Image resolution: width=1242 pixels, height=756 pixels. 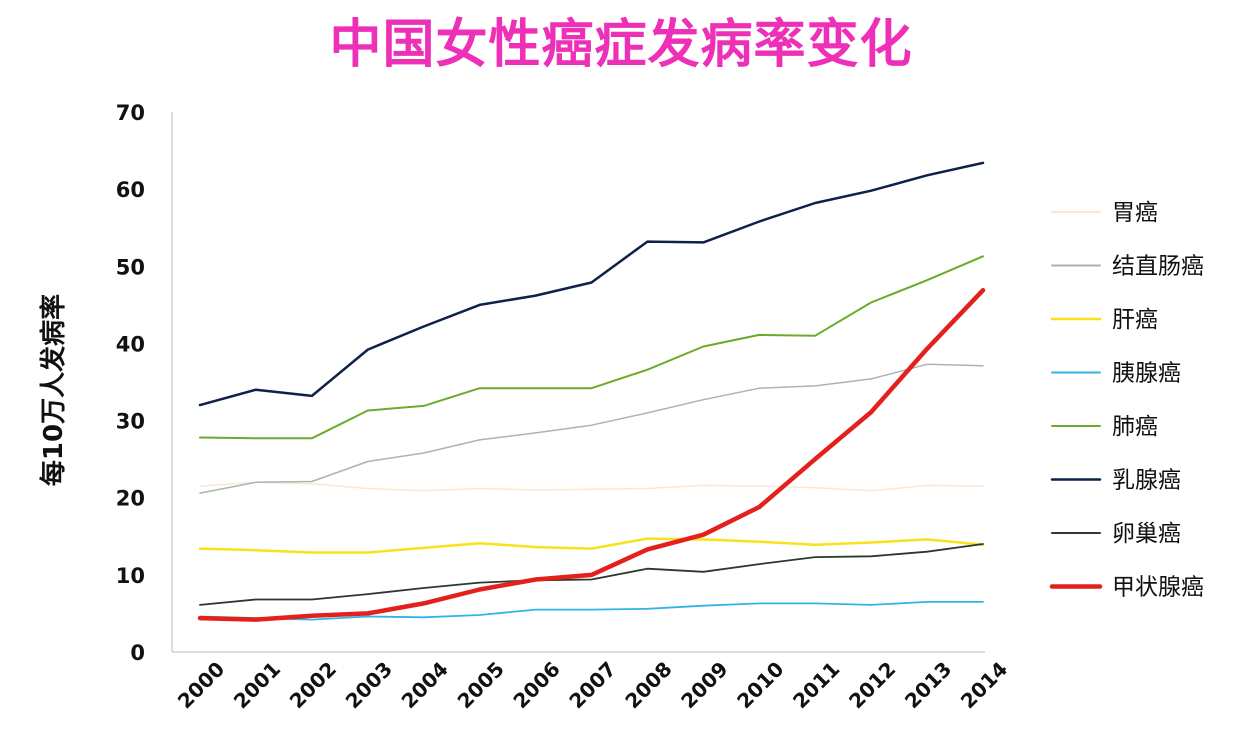 I want to click on x-tick-label: 2002, so click(x=313, y=685).